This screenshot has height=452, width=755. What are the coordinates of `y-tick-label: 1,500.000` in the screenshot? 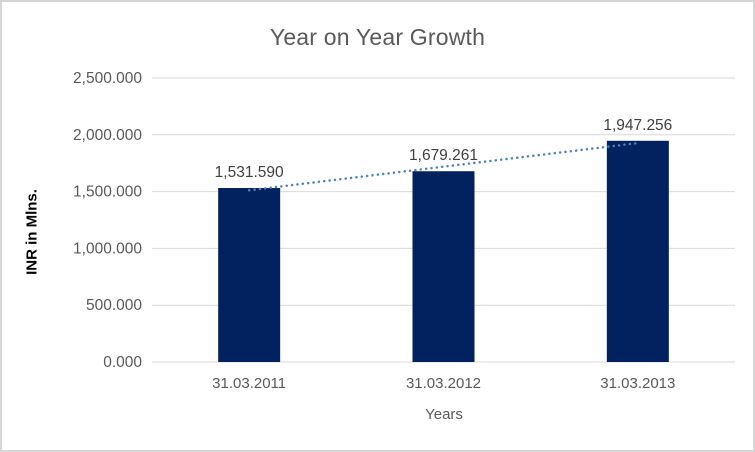 It's located at (107, 192).